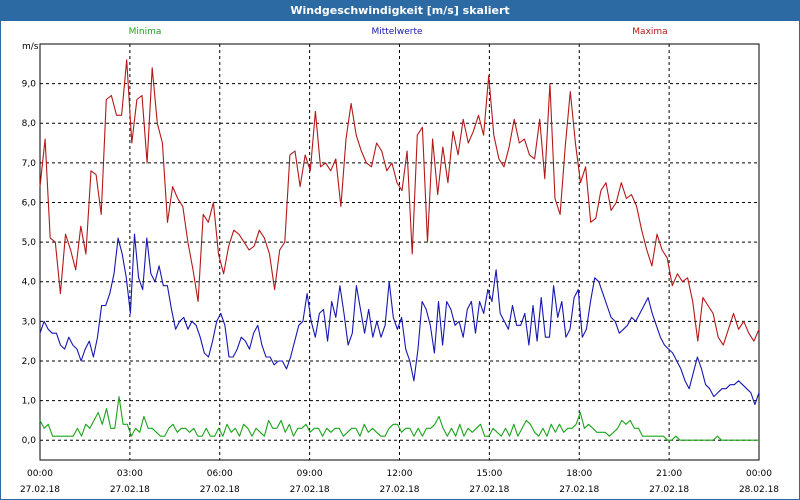 This screenshot has width=800, height=500. Describe the element at coordinates (29, 322) in the screenshot. I see `y-tick-label: 3,0` at that location.